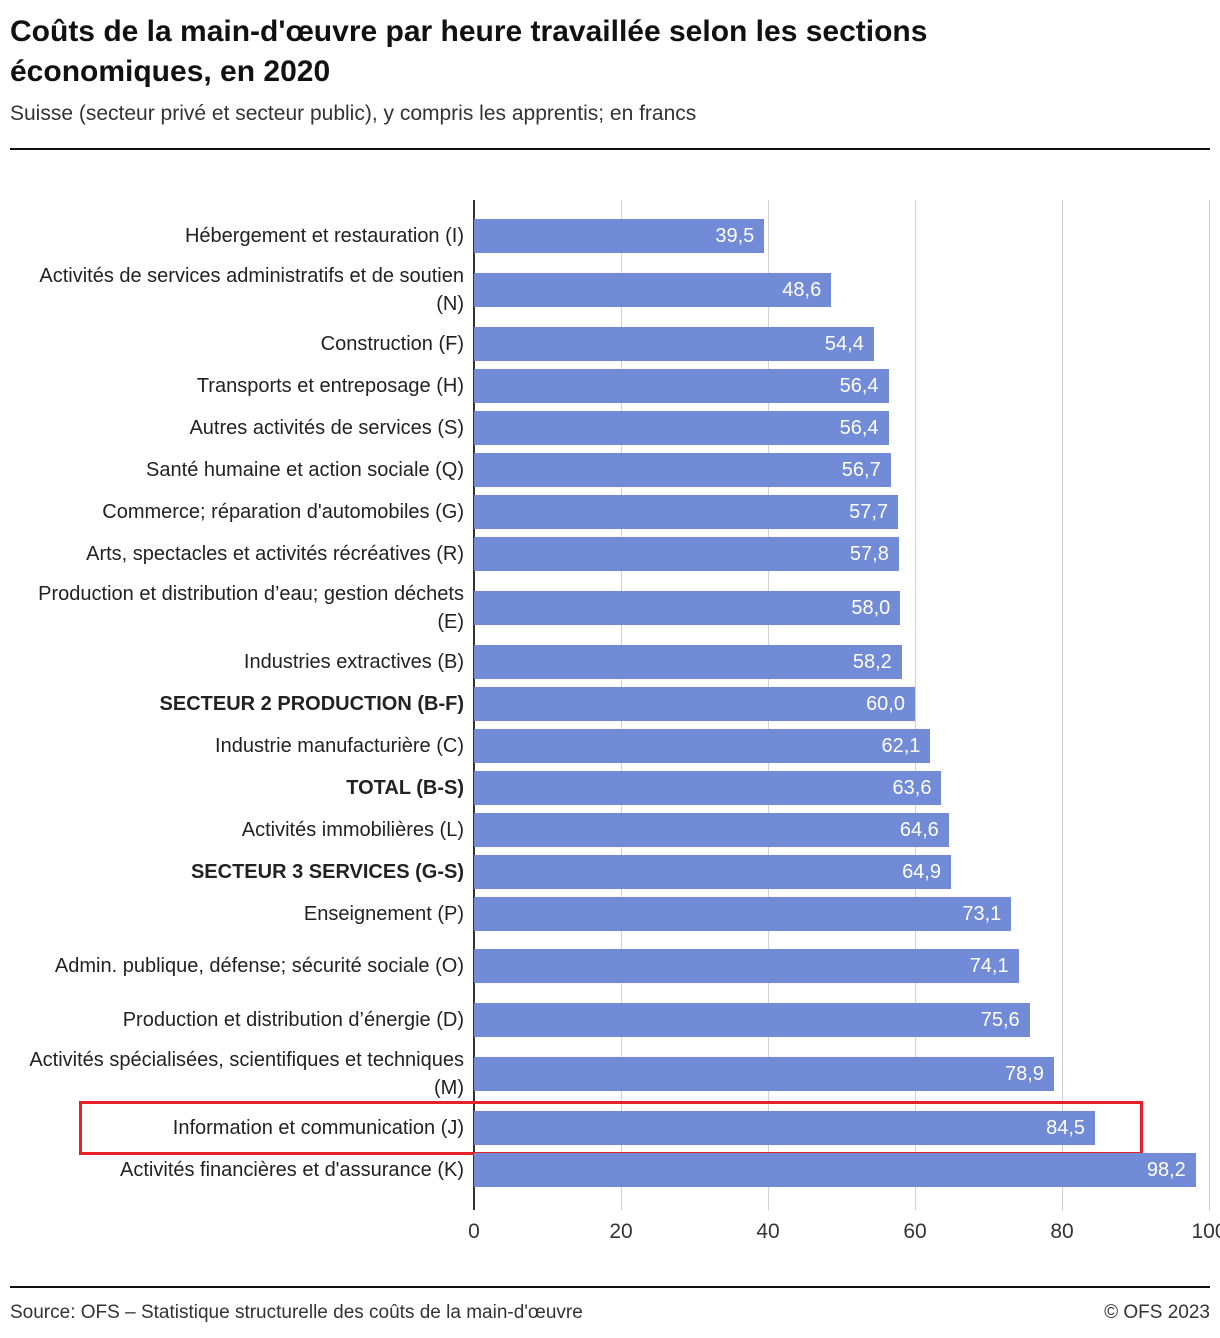 Image resolution: width=1220 pixels, height=1338 pixels. Describe the element at coordinates (901, 746) in the screenshot. I see `data-label: 62,1` at that location.